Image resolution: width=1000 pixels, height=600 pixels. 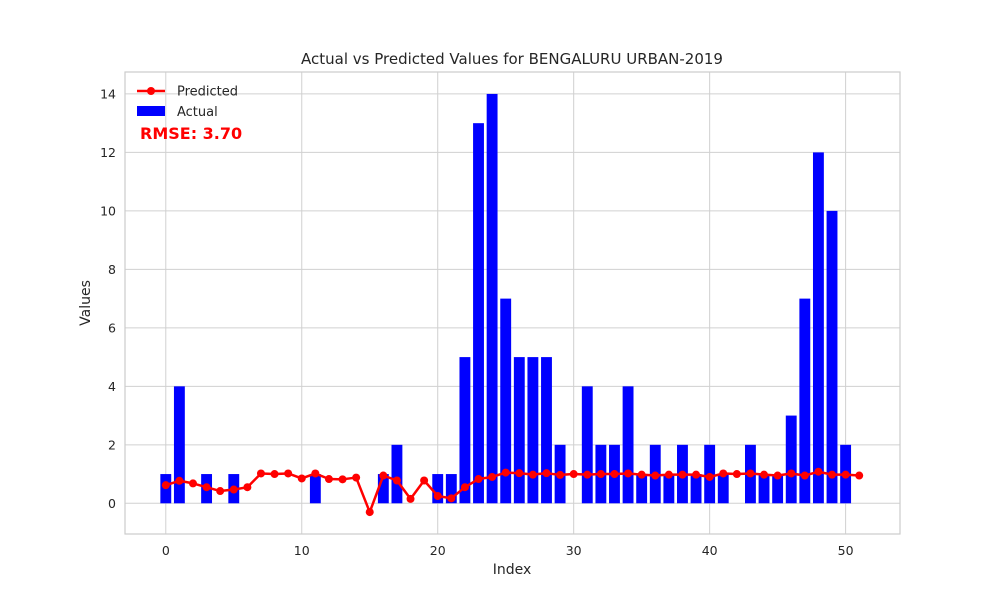 I want to click on predicted-line-path, so click(x=512, y=492).